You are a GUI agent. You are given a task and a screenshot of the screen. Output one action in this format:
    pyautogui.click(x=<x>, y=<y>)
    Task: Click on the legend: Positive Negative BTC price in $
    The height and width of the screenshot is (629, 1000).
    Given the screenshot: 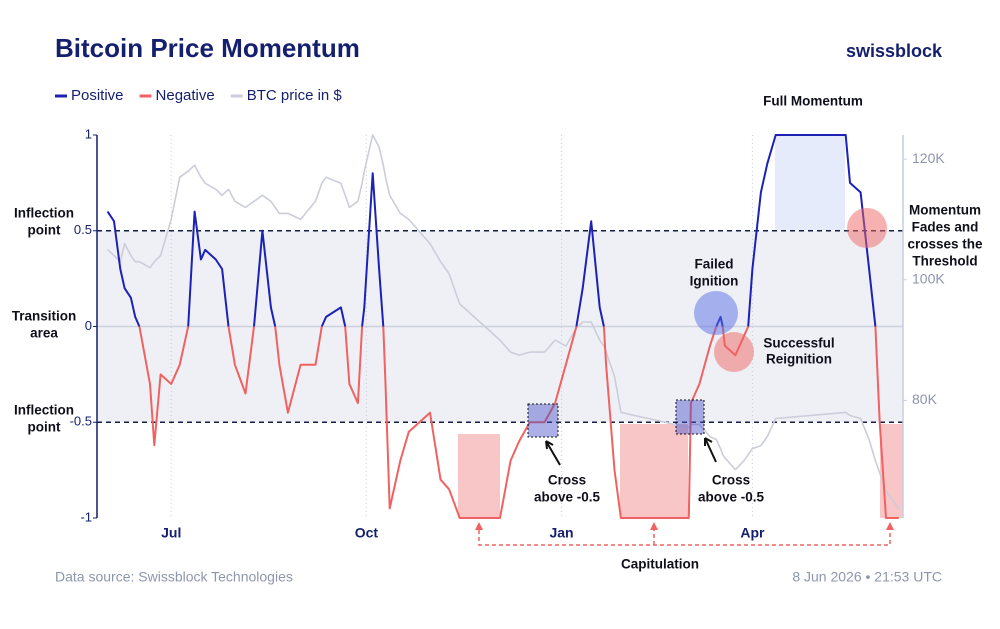 What is the action you would take?
    pyautogui.click(x=198, y=95)
    